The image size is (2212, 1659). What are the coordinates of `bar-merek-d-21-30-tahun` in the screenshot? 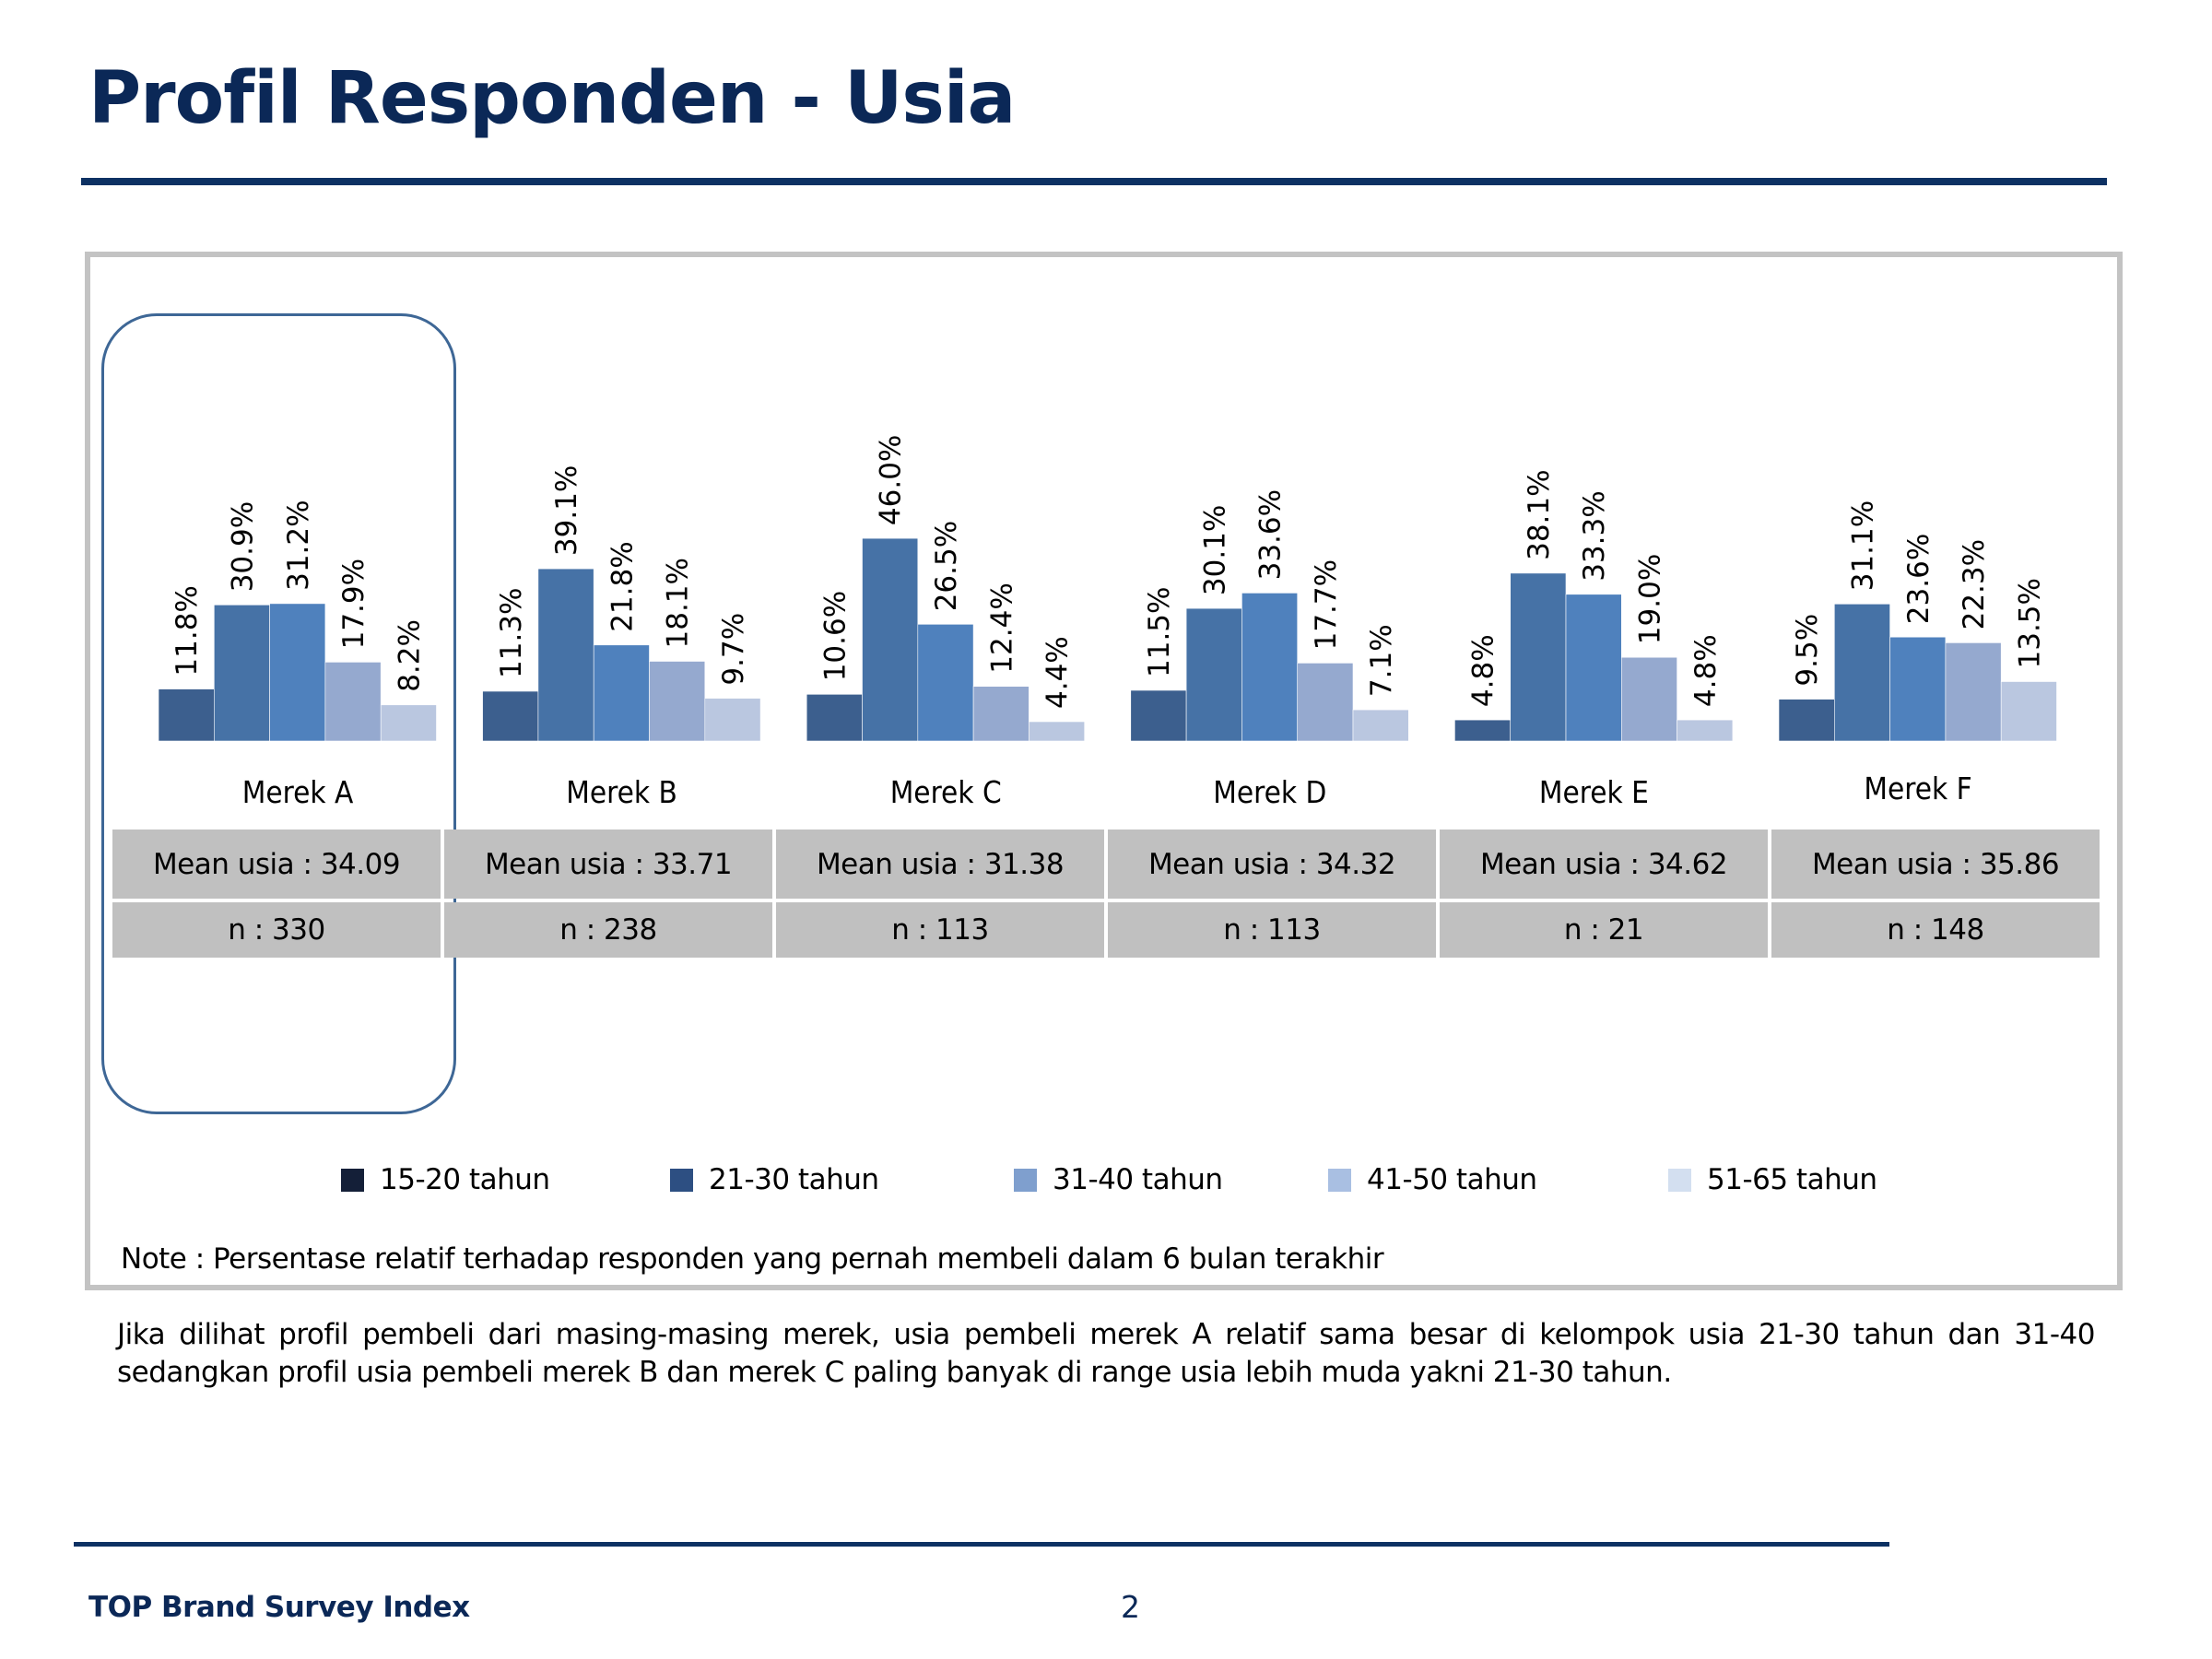 It's located at (1213, 674).